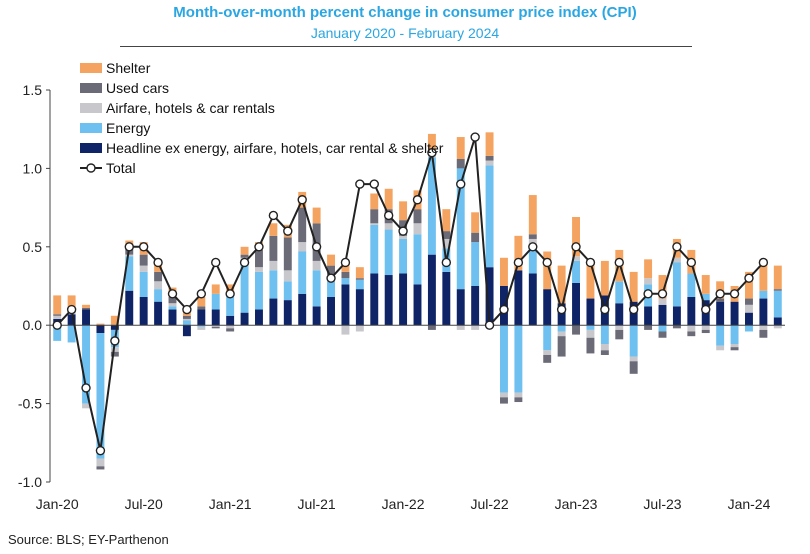 The image size is (810, 554). I want to click on x-tick-label: Jan-22, so click(403, 504).